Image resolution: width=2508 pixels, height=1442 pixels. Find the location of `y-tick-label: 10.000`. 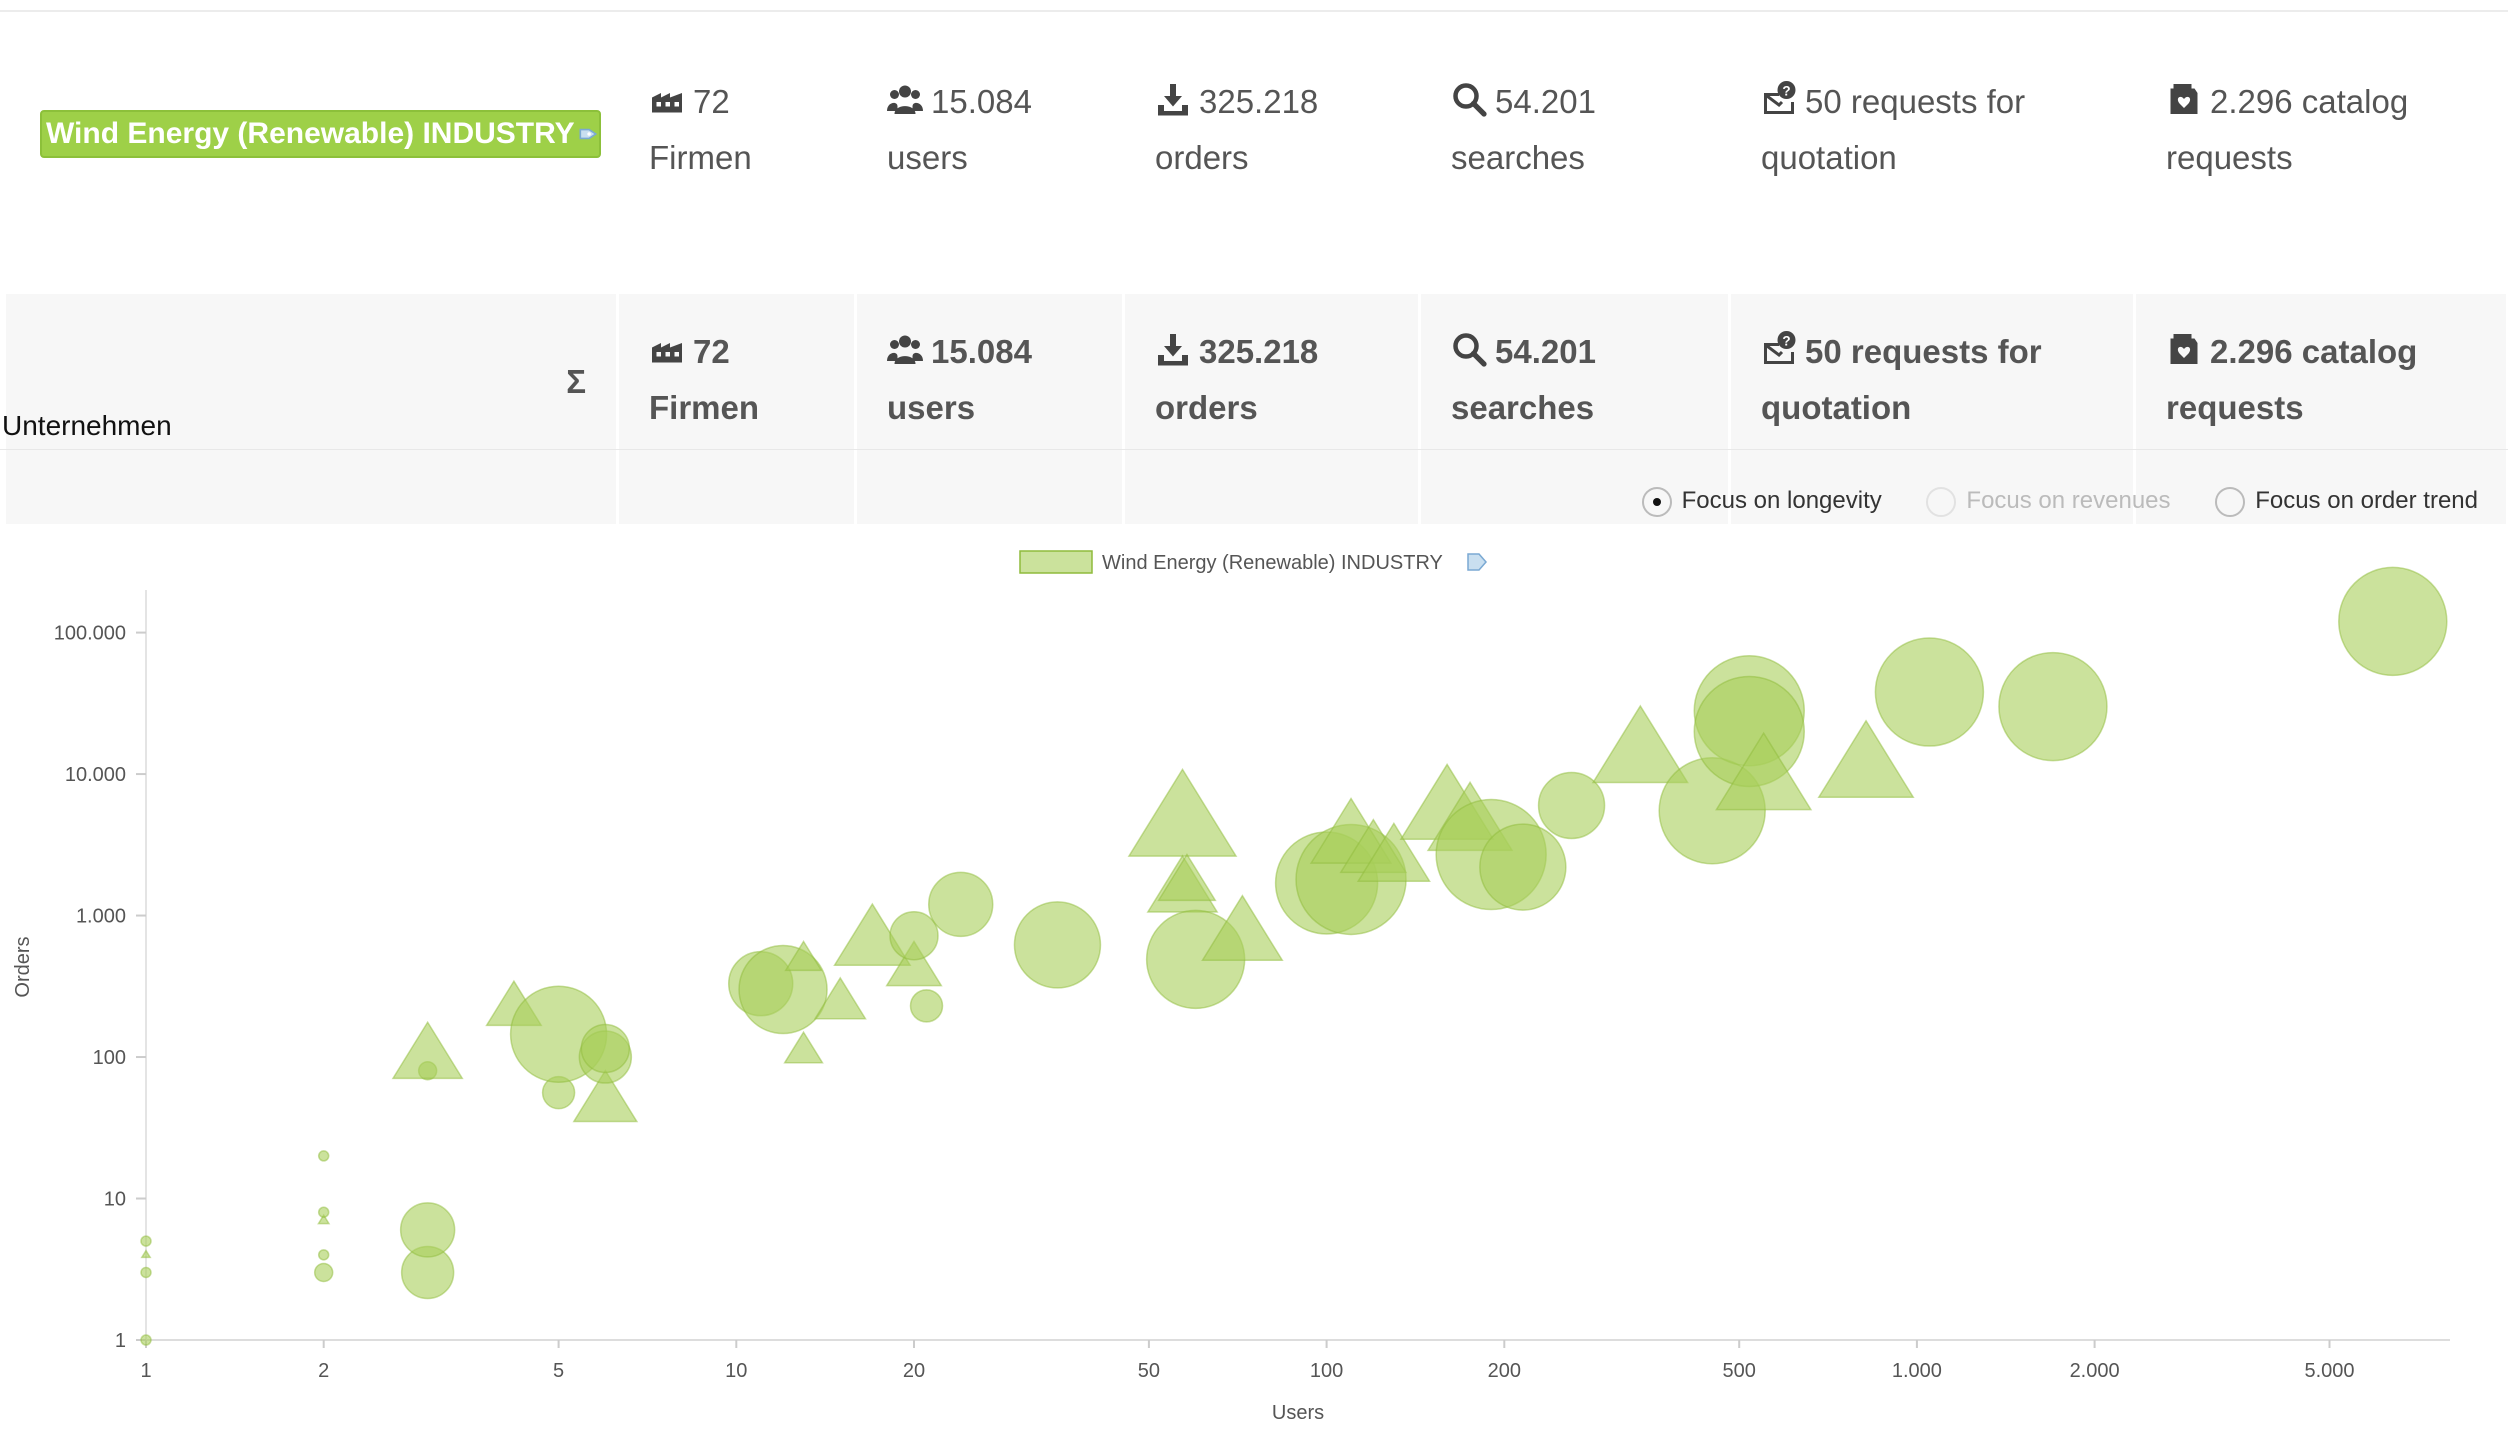

y-tick-label: 10.000 is located at coordinates (95, 775).